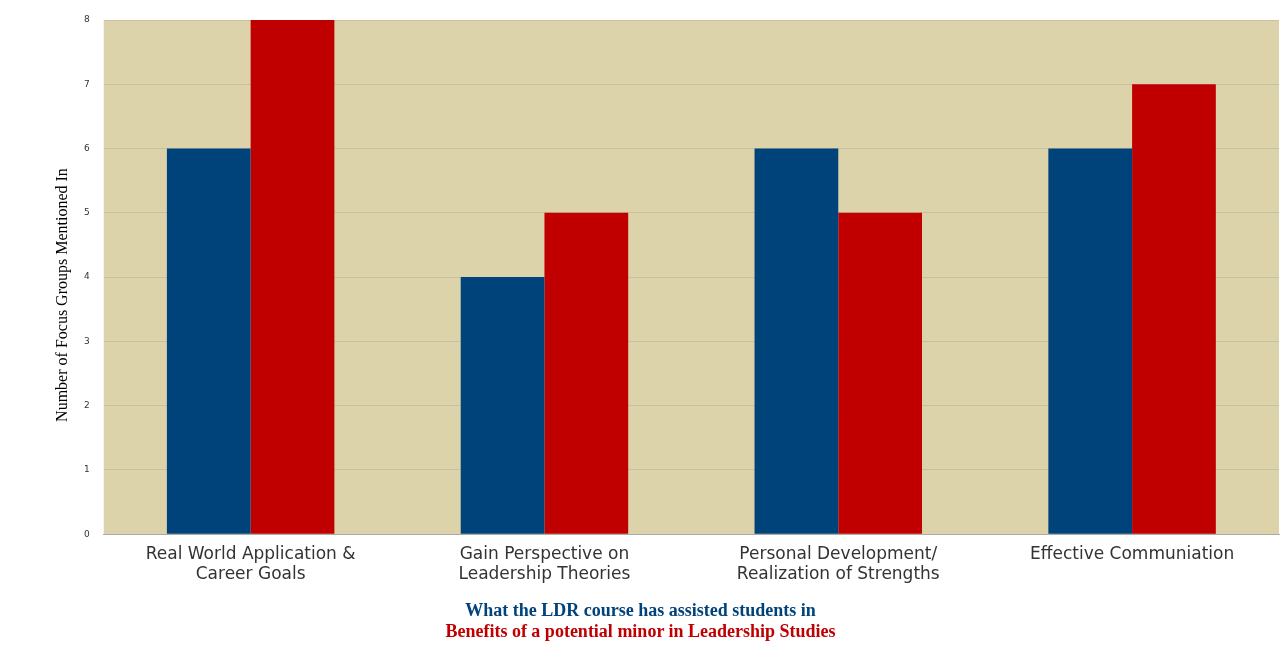  What do you see at coordinates (1132, 552) in the screenshot?
I see `x-tick-label: Effective Communiation` at bounding box center [1132, 552].